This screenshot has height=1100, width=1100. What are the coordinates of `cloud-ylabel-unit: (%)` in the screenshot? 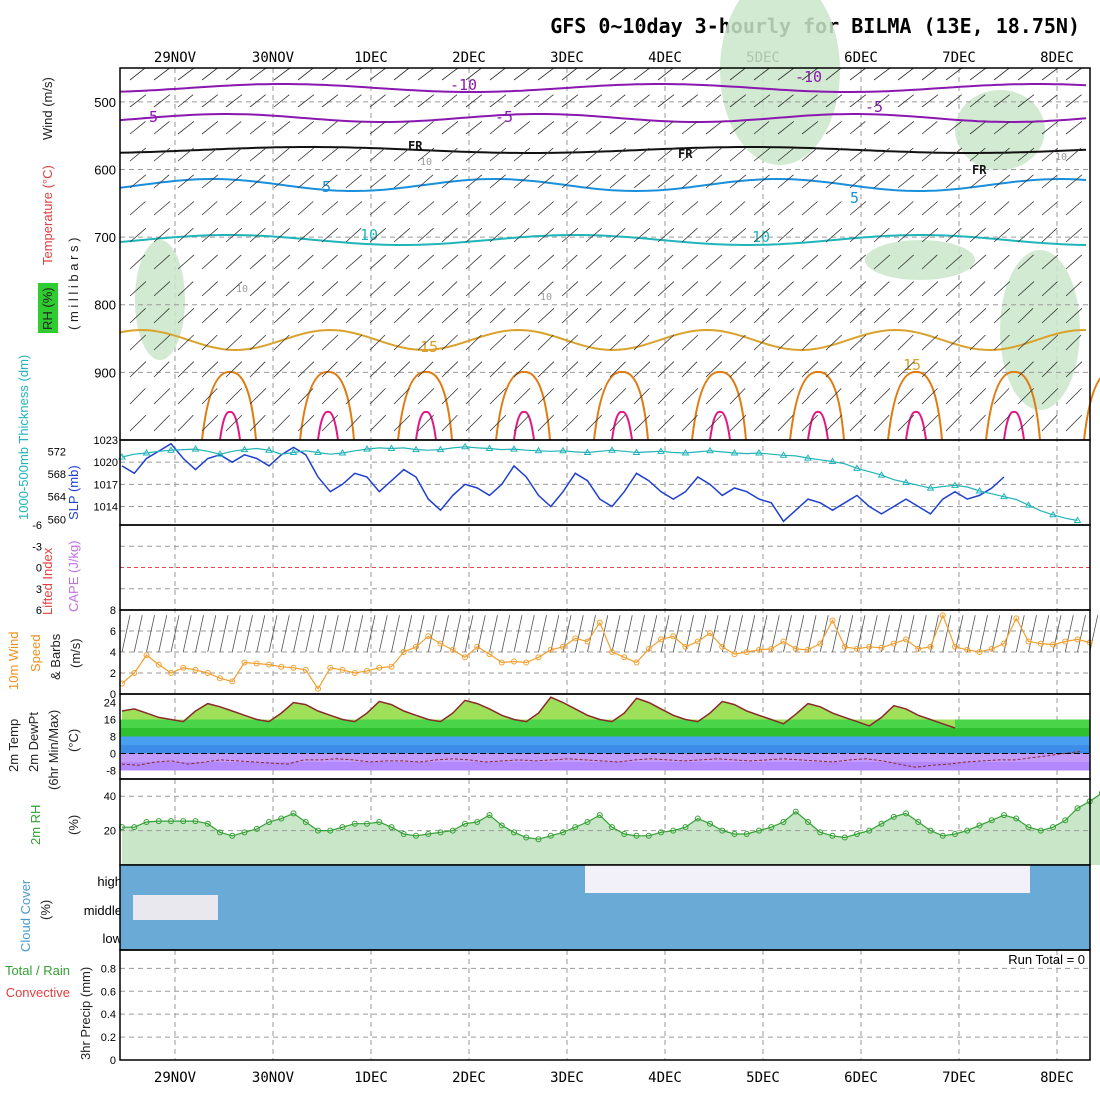 It's located at (45, 910).